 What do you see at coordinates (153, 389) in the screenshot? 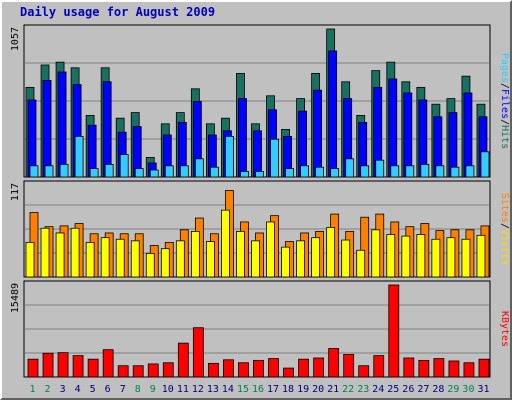
I see `x-tick-label-9: 9` at bounding box center [153, 389].